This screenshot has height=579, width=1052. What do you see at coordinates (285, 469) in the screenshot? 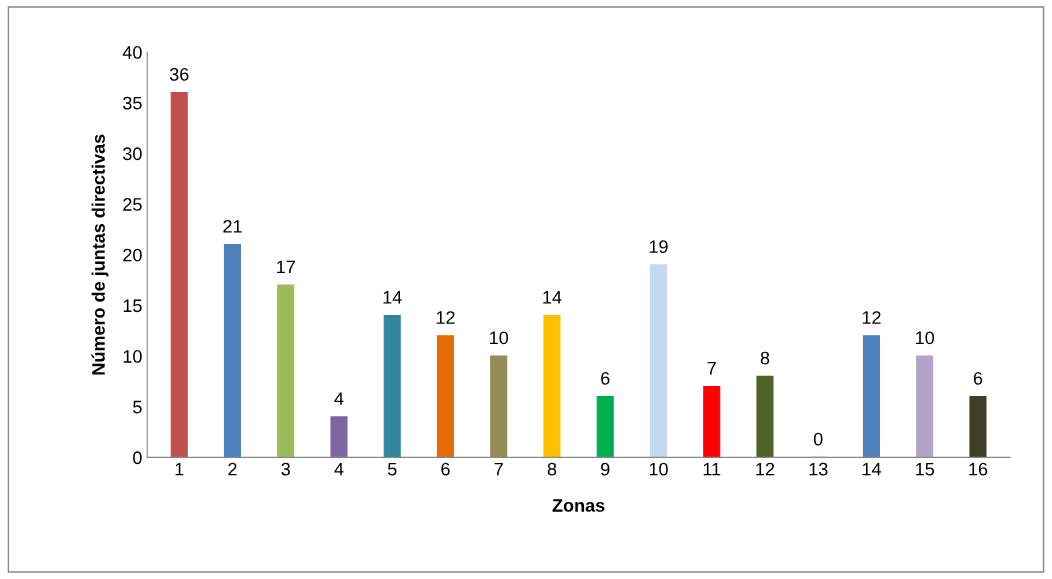
I see `x-tick-label: 3` at bounding box center [285, 469].